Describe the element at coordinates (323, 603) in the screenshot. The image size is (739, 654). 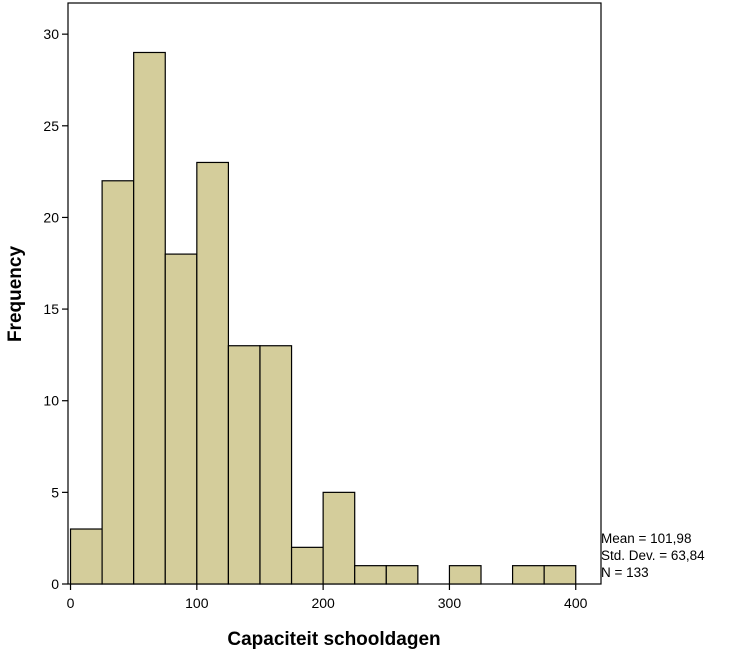
I see `x-tick-label: 200` at that location.